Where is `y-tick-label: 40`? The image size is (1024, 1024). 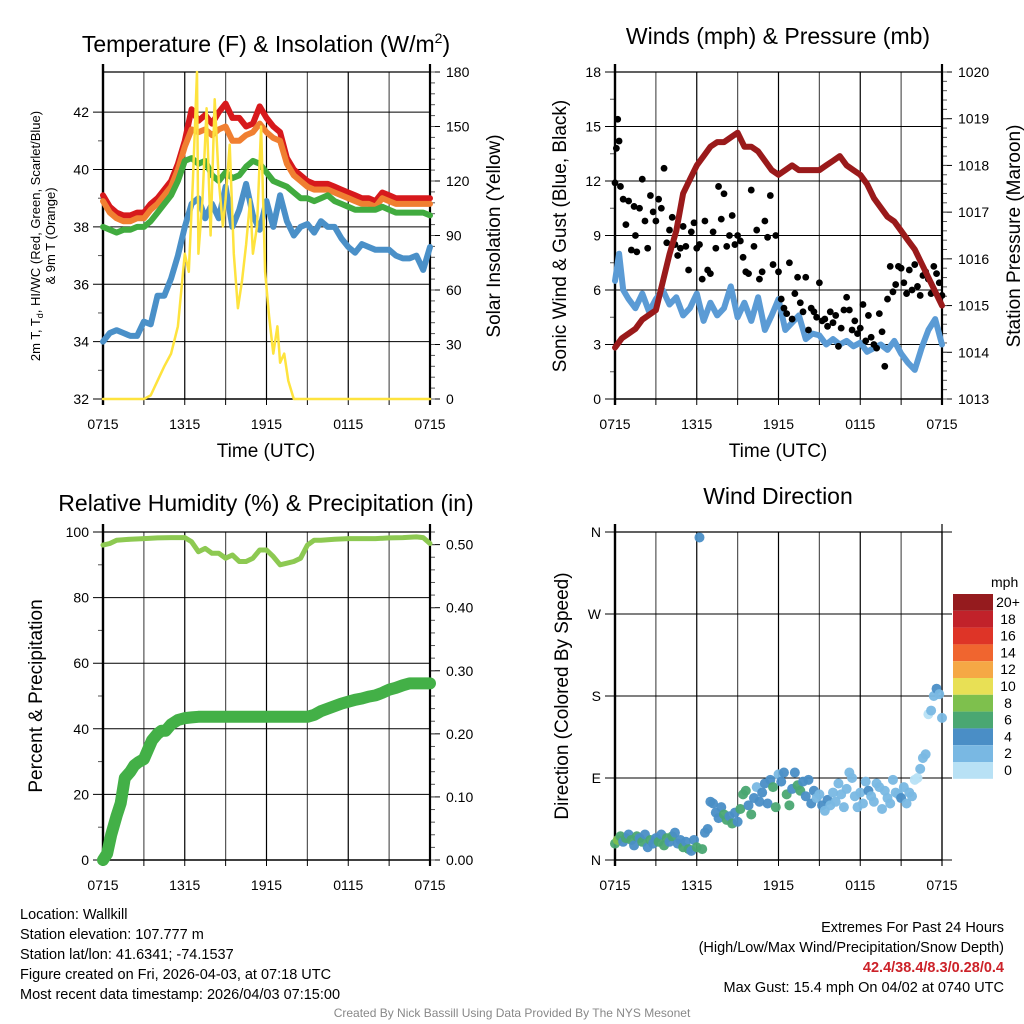 y-tick-label: 40 is located at coordinates (81, 729).